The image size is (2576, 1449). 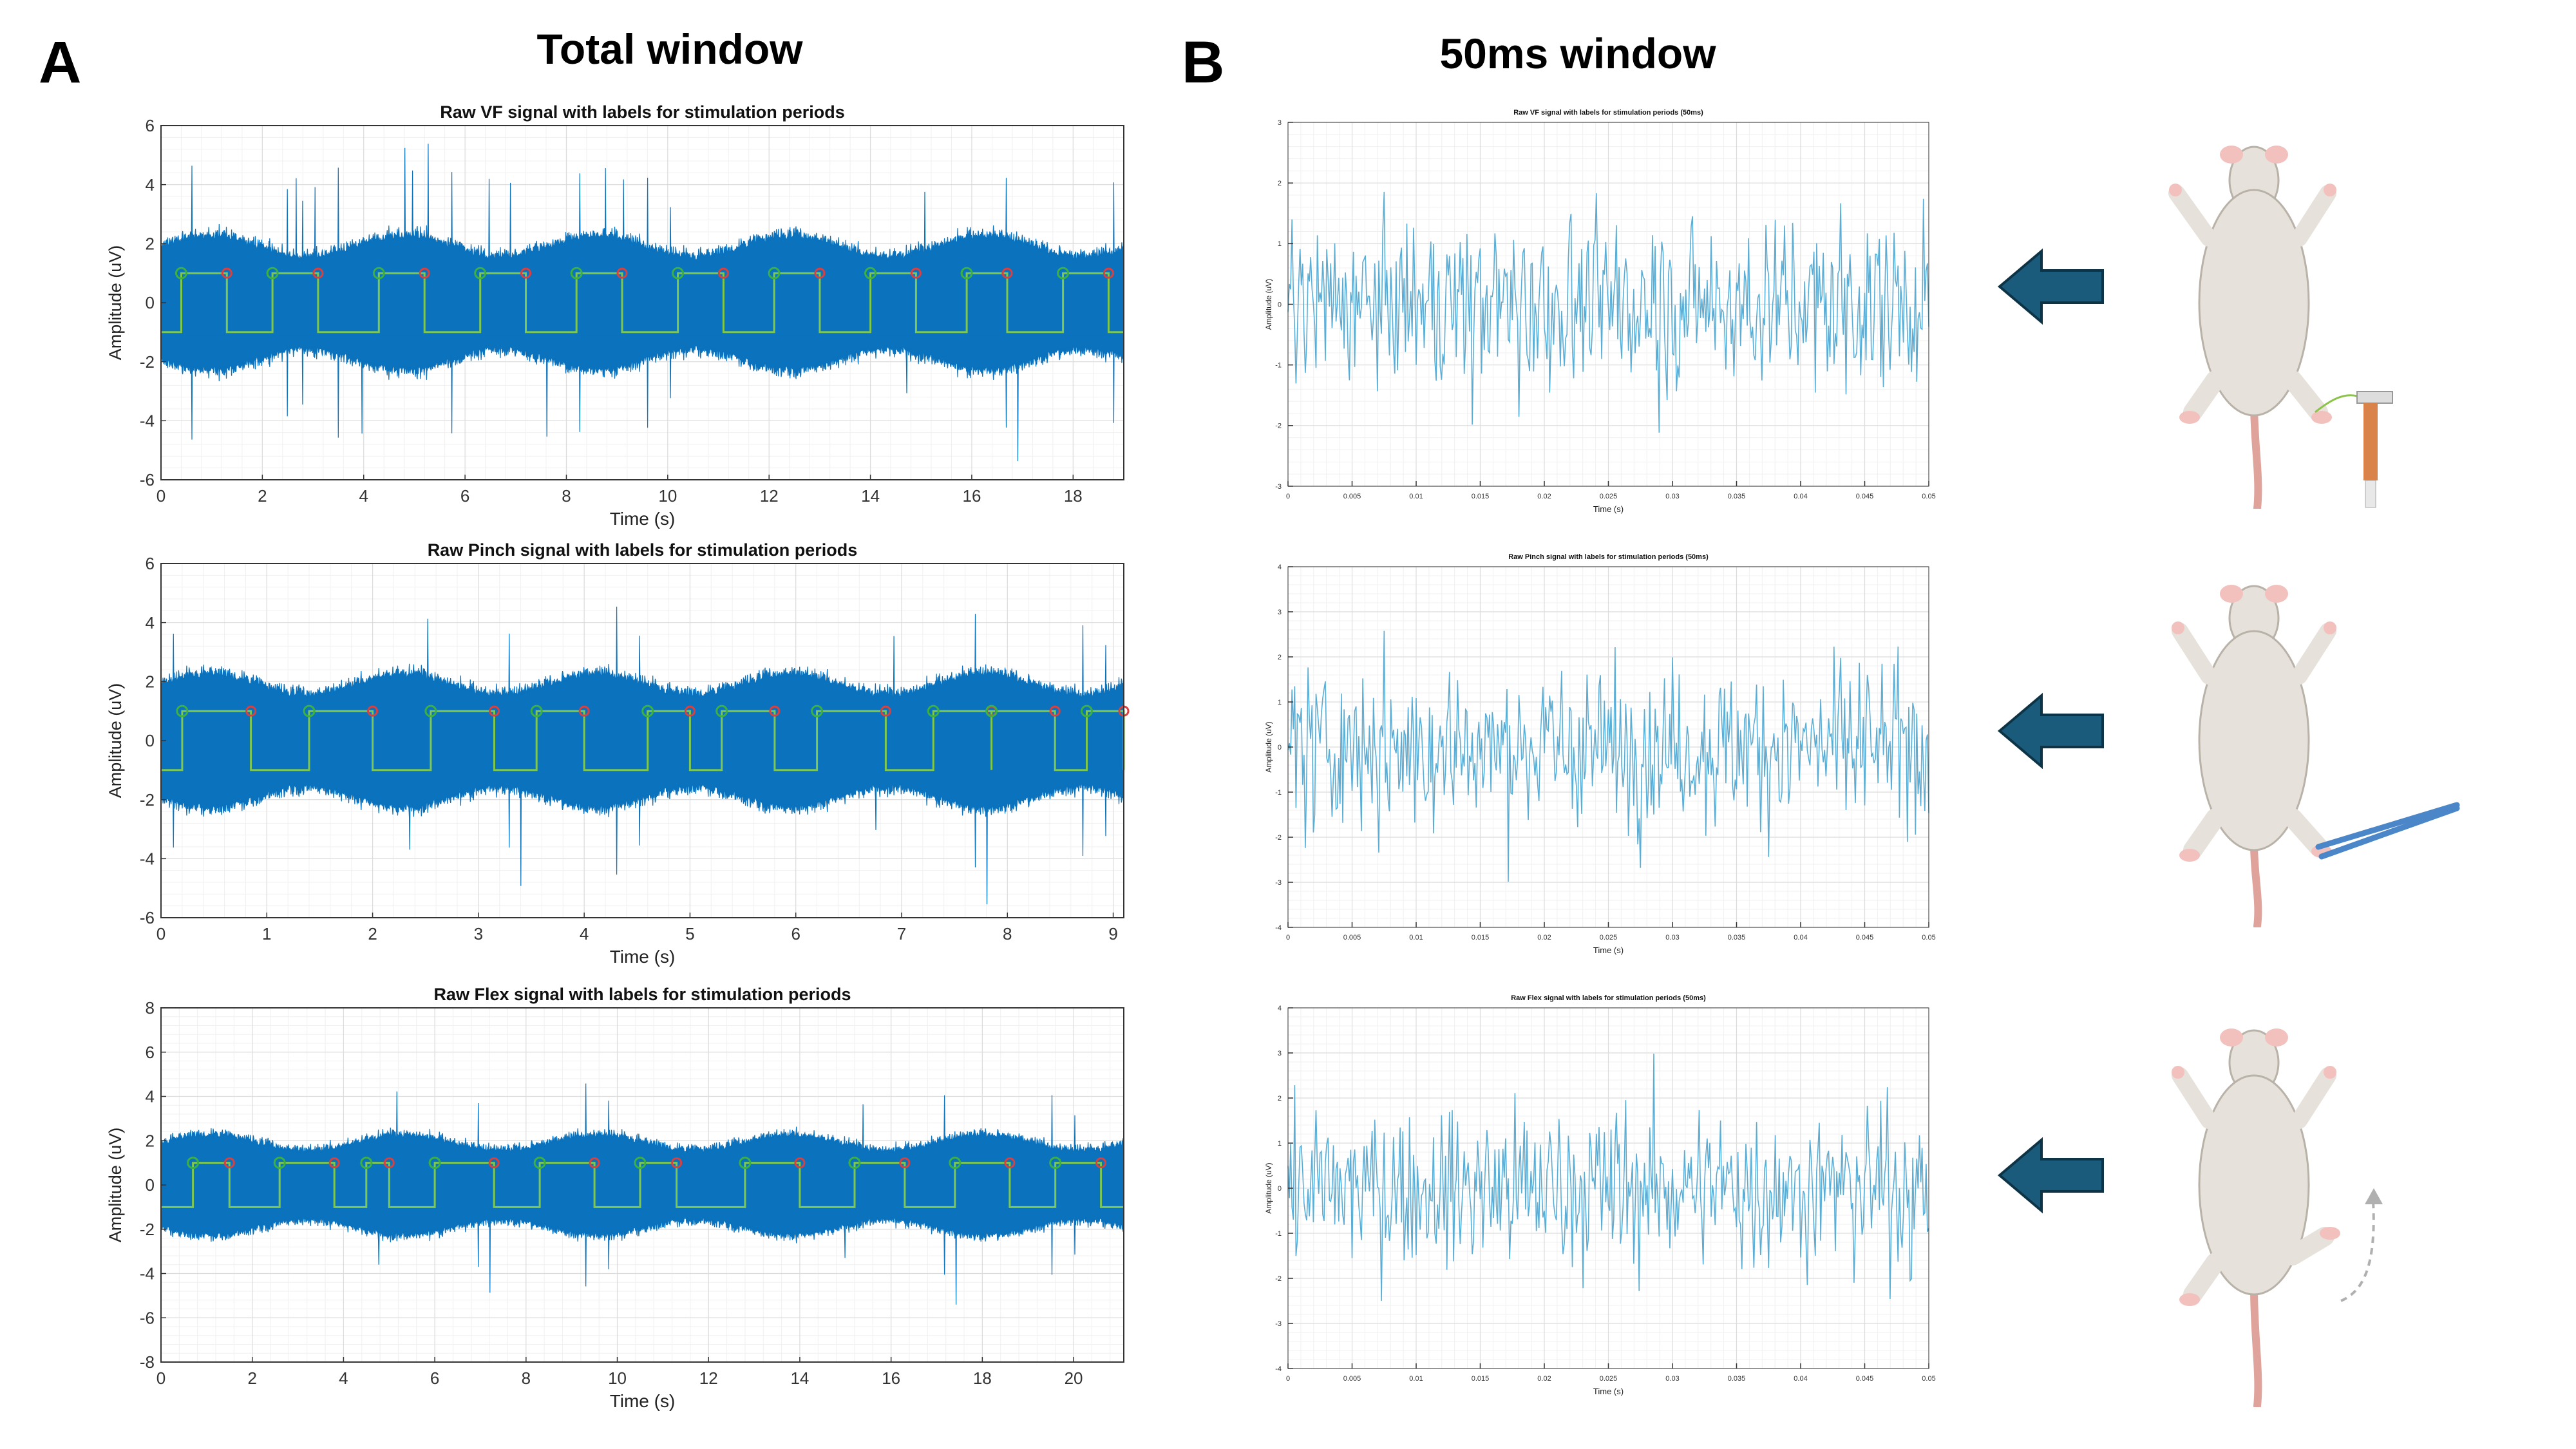 What do you see at coordinates (147, 1362) in the screenshot?
I see `y-tick-label: -8` at bounding box center [147, 1362].